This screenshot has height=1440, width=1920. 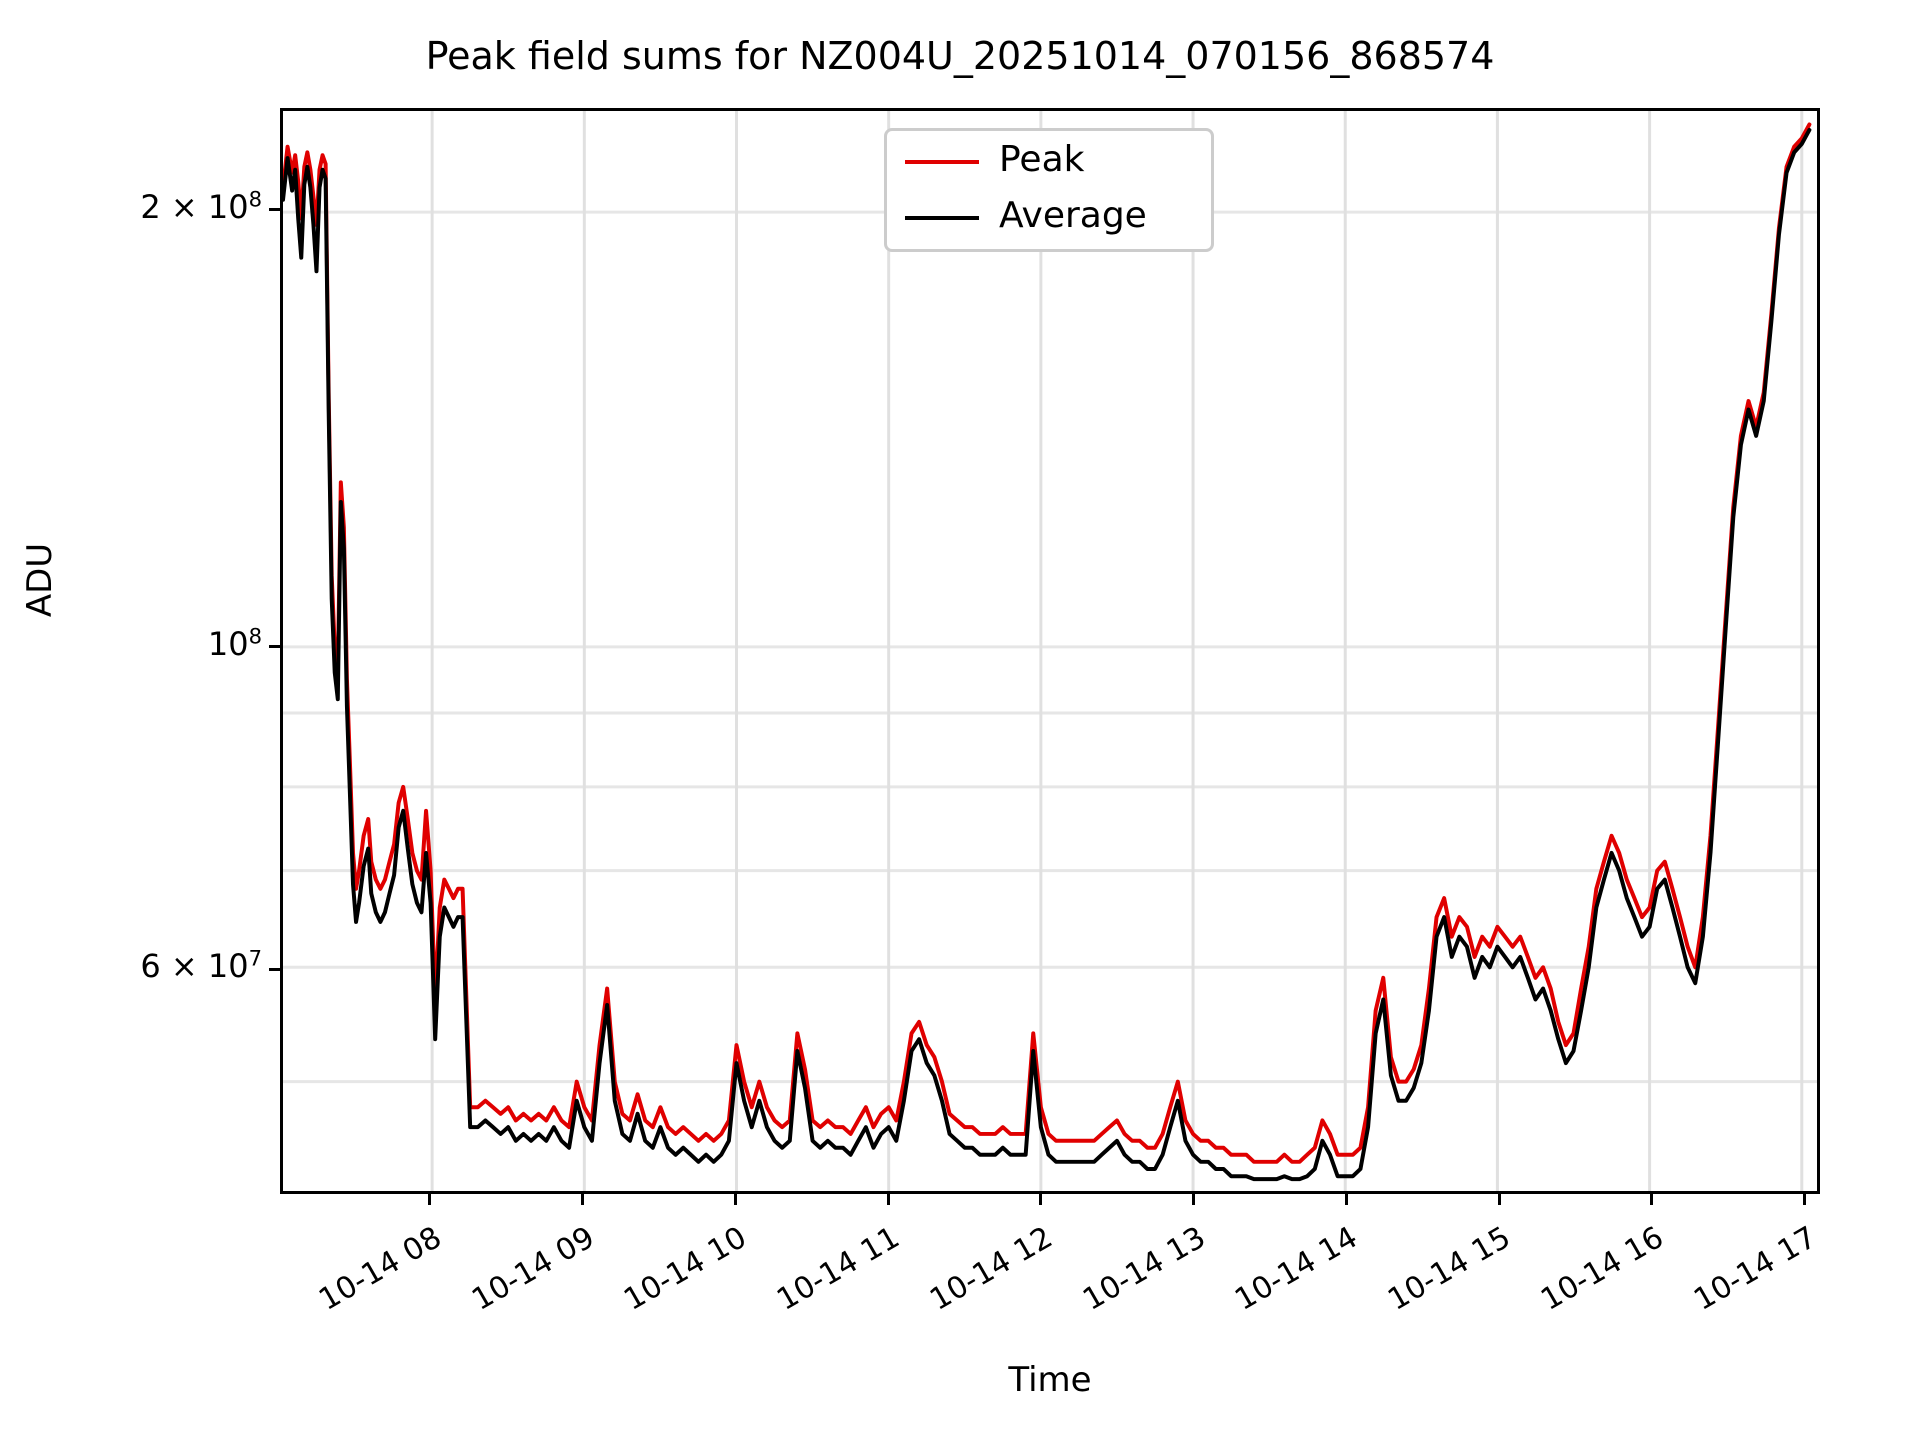 I want to click on y-tick-label: 108, so click(x=234, y=643).